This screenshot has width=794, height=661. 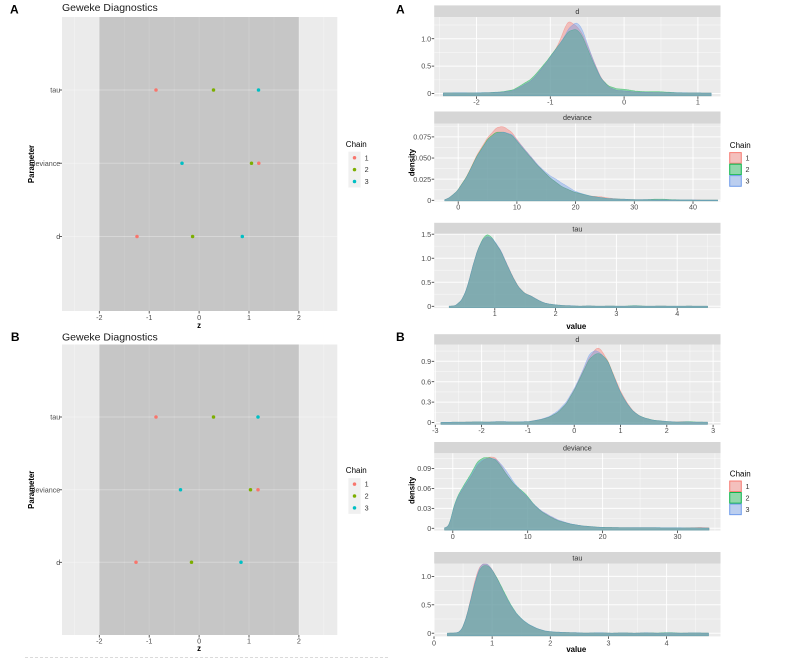 I want to click on svg-text: 0.6, so click(x=426, y=381).